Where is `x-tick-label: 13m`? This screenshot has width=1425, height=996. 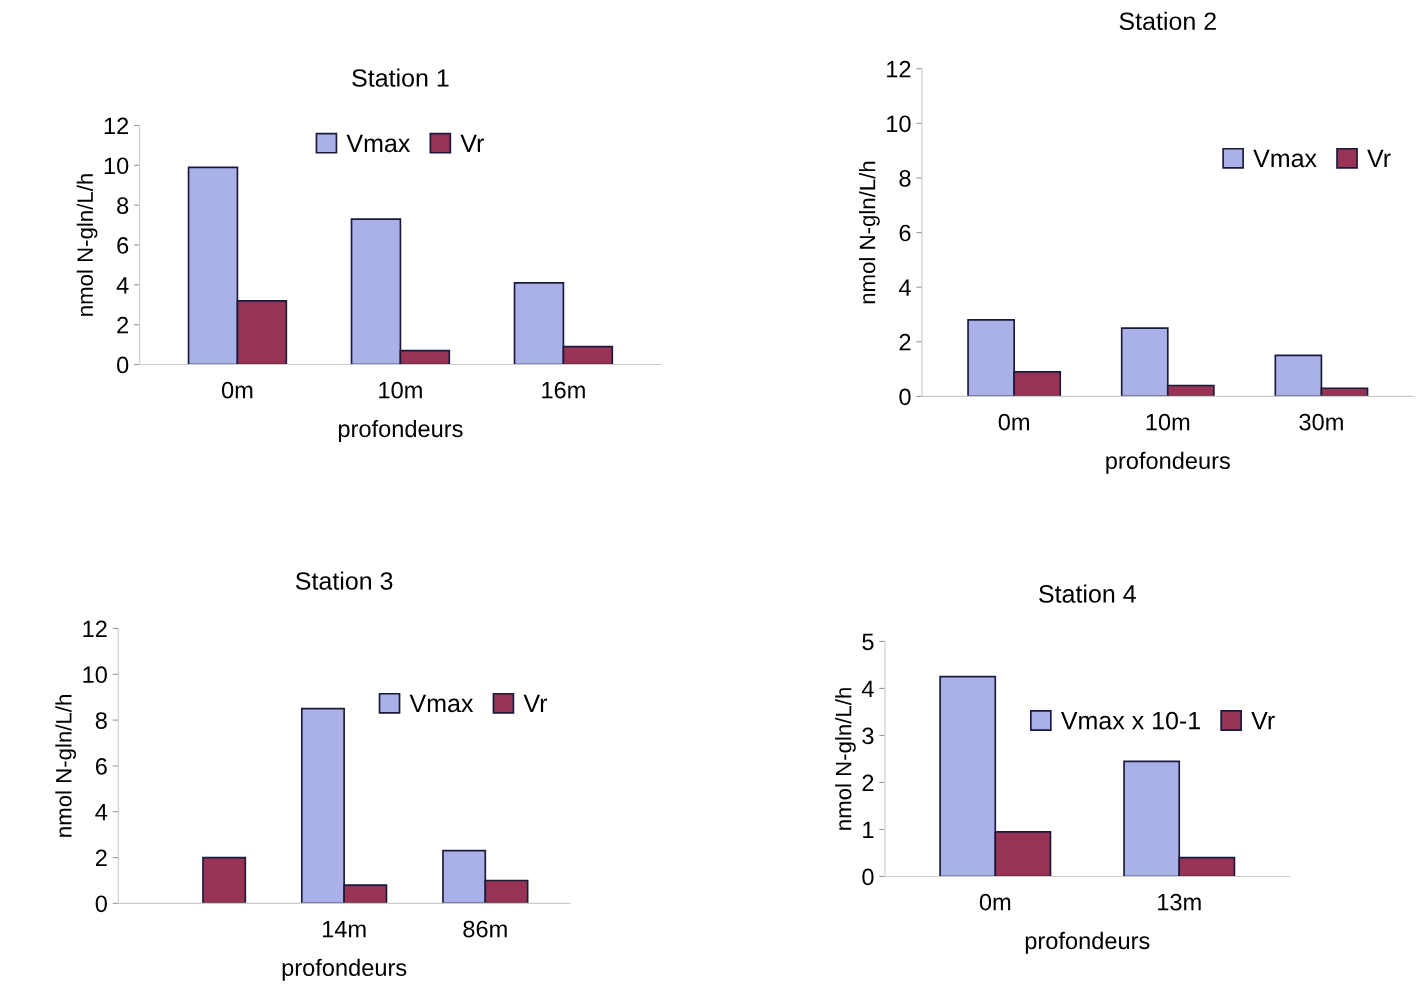
x-tick-label: 13m is located at coordinates (1179, 902).